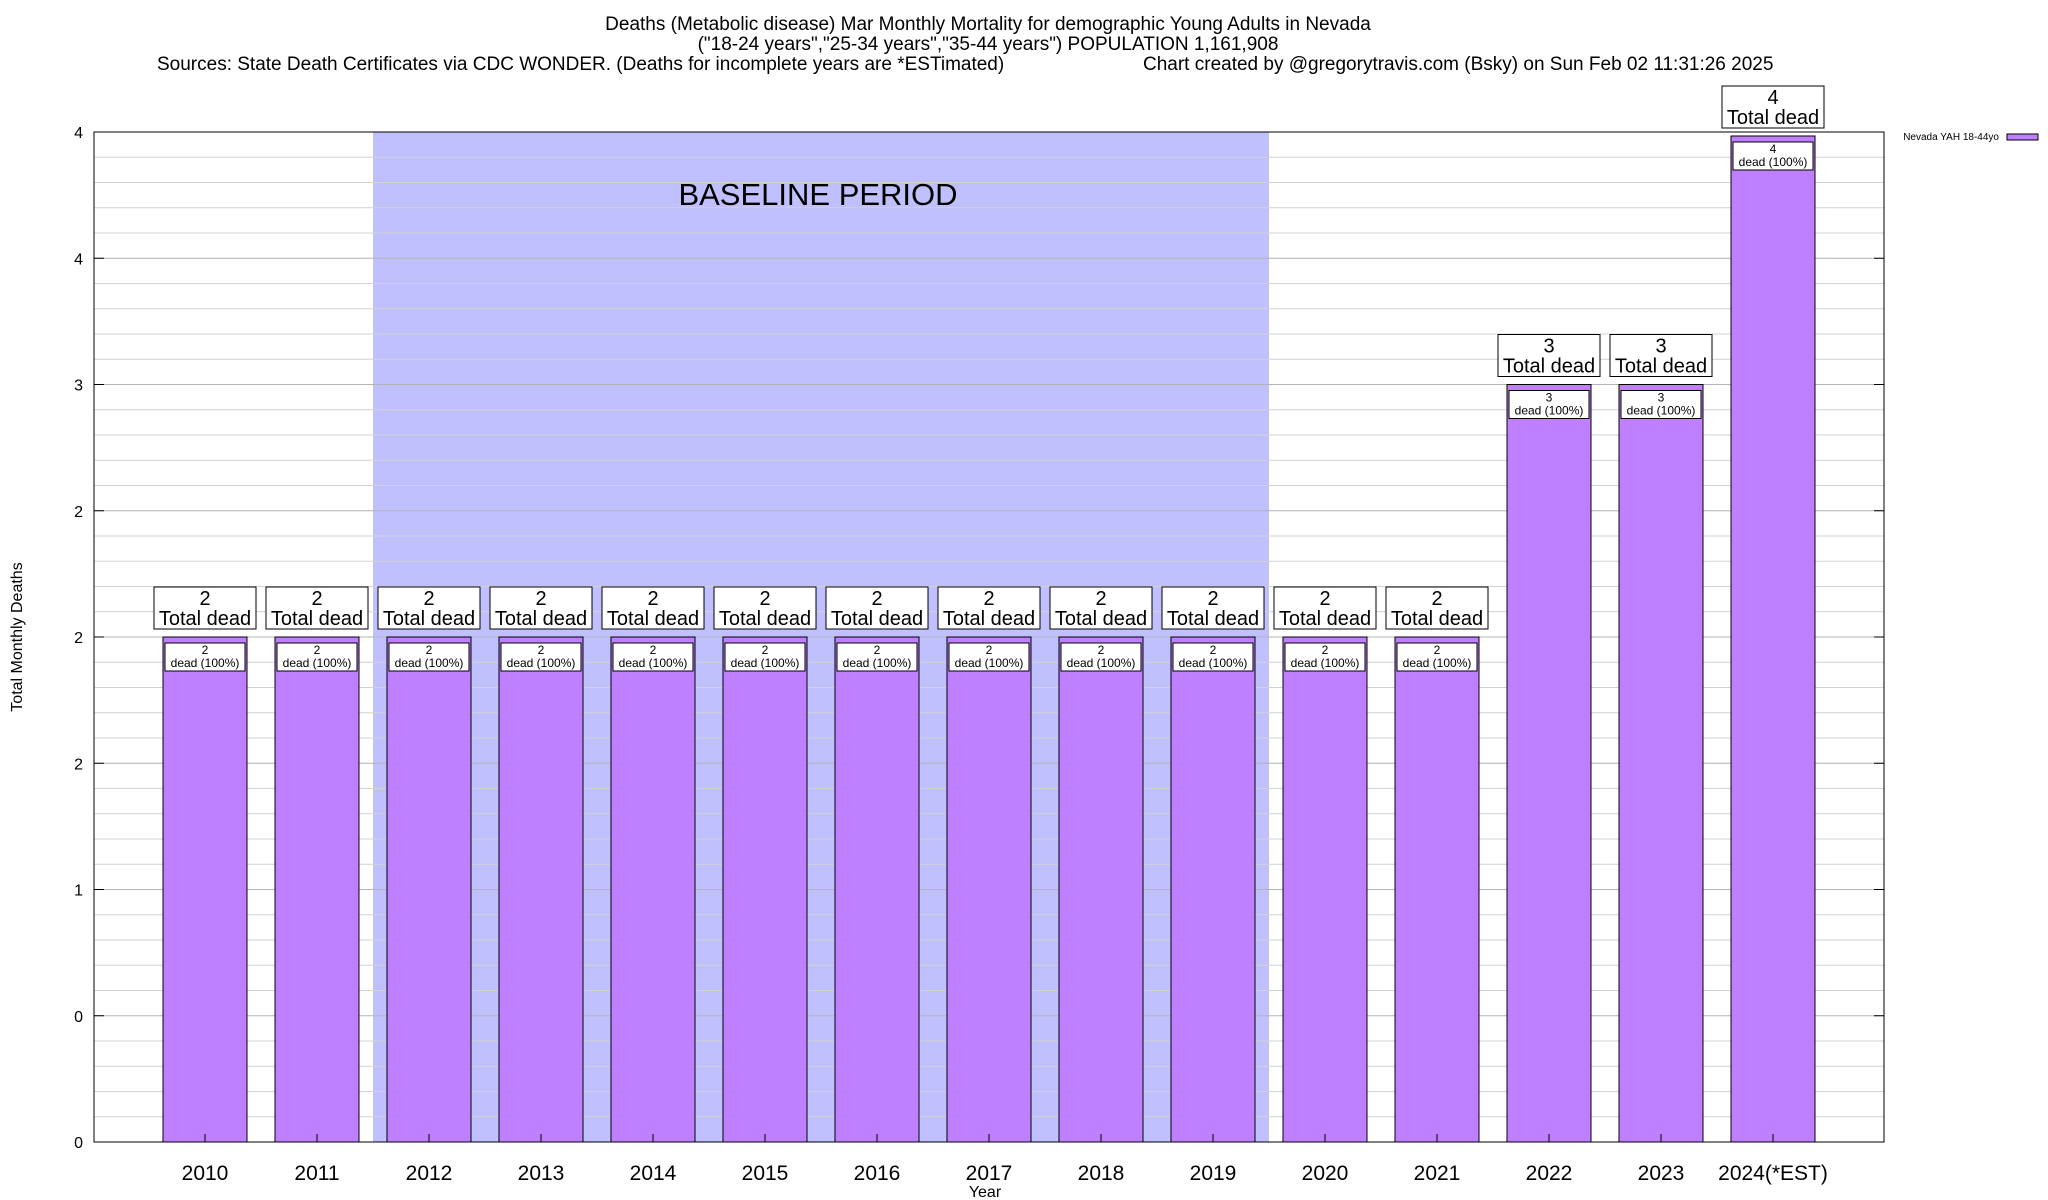 This screenshot has width=2048, height=1200. What do you see at coordinates (1772, 98) in the screenshot?
I see `total-label-value: 4` at bounding box center [1772, 98].